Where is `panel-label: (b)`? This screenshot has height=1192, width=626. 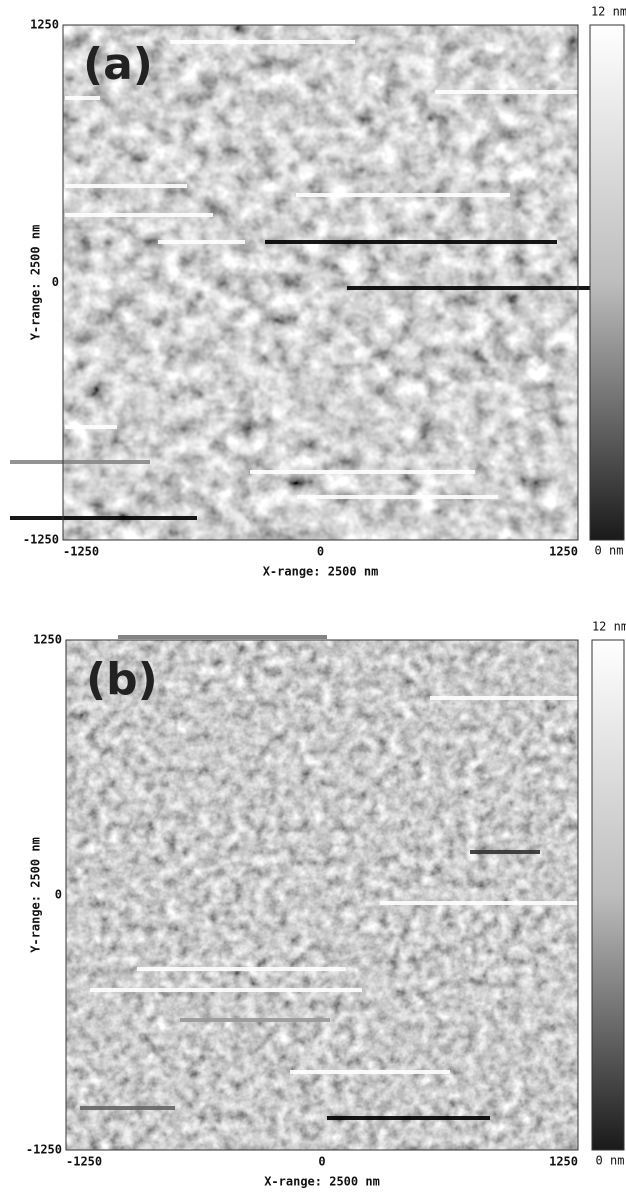
panel-label: (b) is located at coordinates (122, 679).